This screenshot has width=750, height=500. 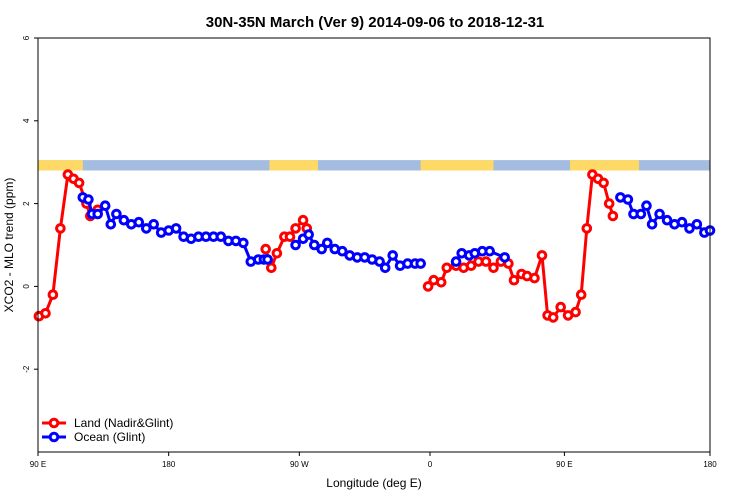 What do you see at coordinates (26, 369) in the screenshot?
I see `y-tick-label: -2` at bounding box center [26, 369].